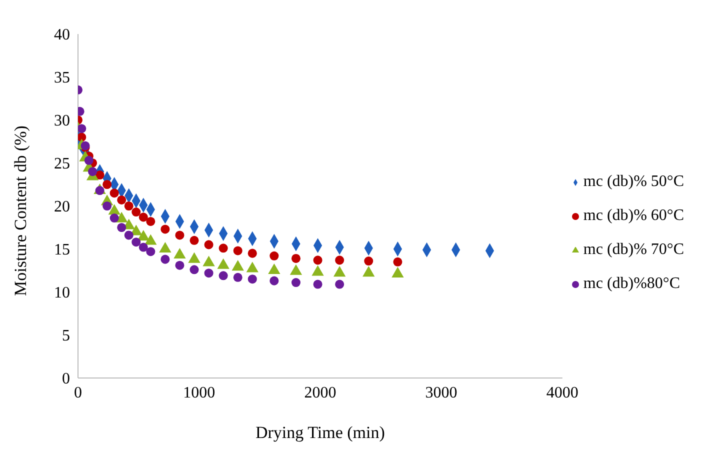 This screenshot has height=466, width=712. What do you see at coordinates (62, 164) in the screenshot?
I see `y-tick-label: 25` at bounding box center [62, 164].